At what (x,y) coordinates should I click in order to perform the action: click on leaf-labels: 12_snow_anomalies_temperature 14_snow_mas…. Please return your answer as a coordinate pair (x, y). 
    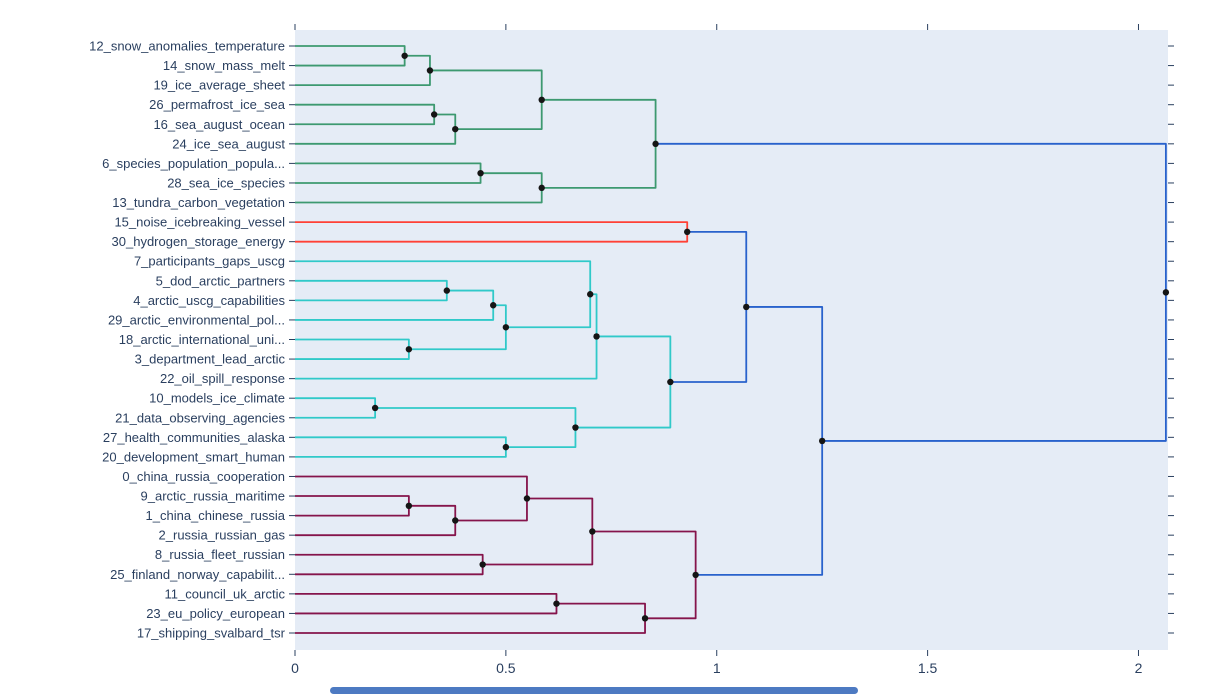
    Looking at the image, I should click on (187, 340).